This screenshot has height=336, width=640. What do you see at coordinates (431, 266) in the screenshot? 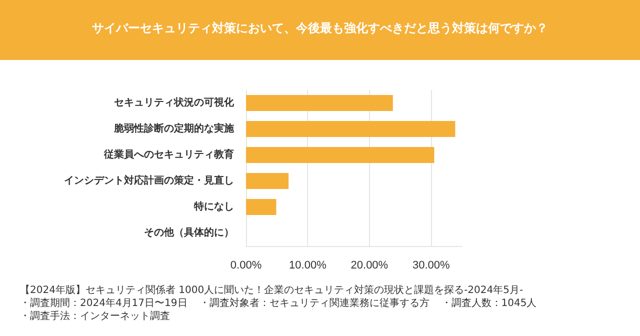
I see `x-tick-label: 30.00%` at bounding box center [431, 266].